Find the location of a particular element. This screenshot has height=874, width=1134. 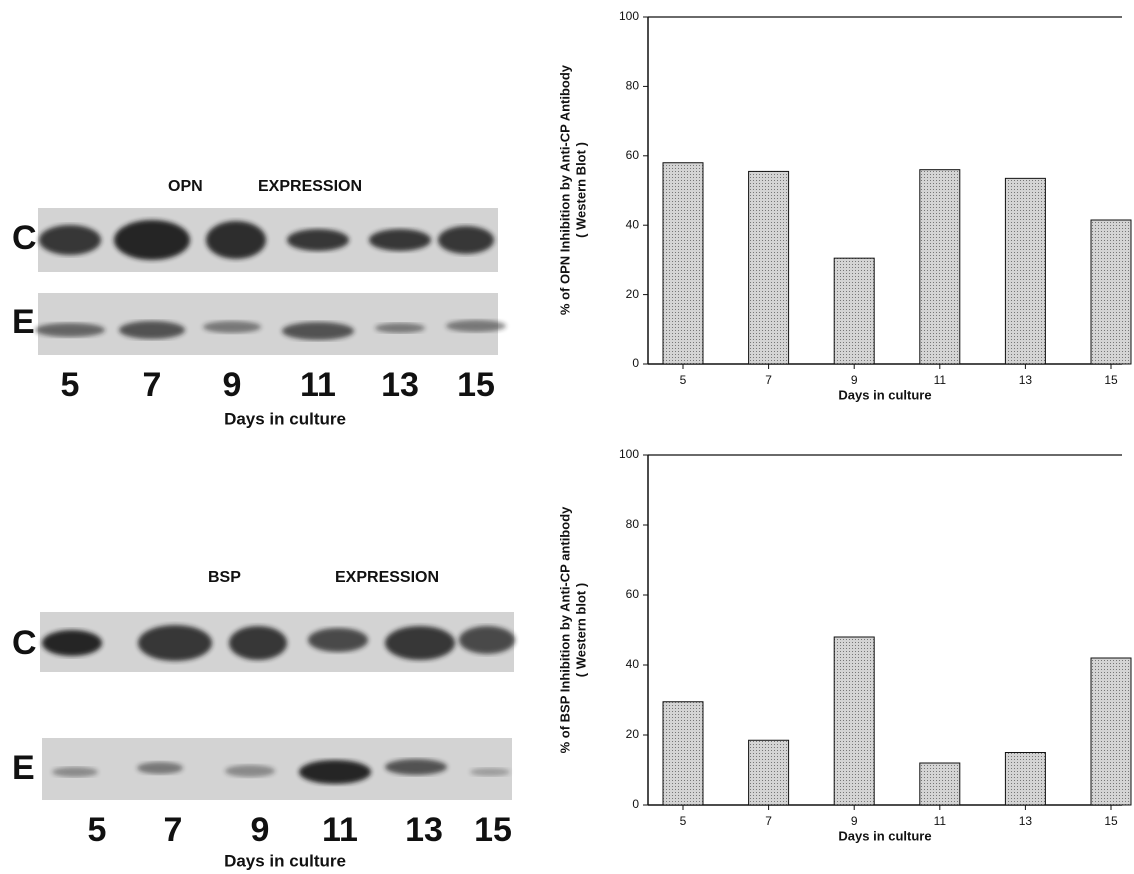

y-axis-label: % of BSP Inhibition by Anti-CP antibody is located at coordinates (564, 630).